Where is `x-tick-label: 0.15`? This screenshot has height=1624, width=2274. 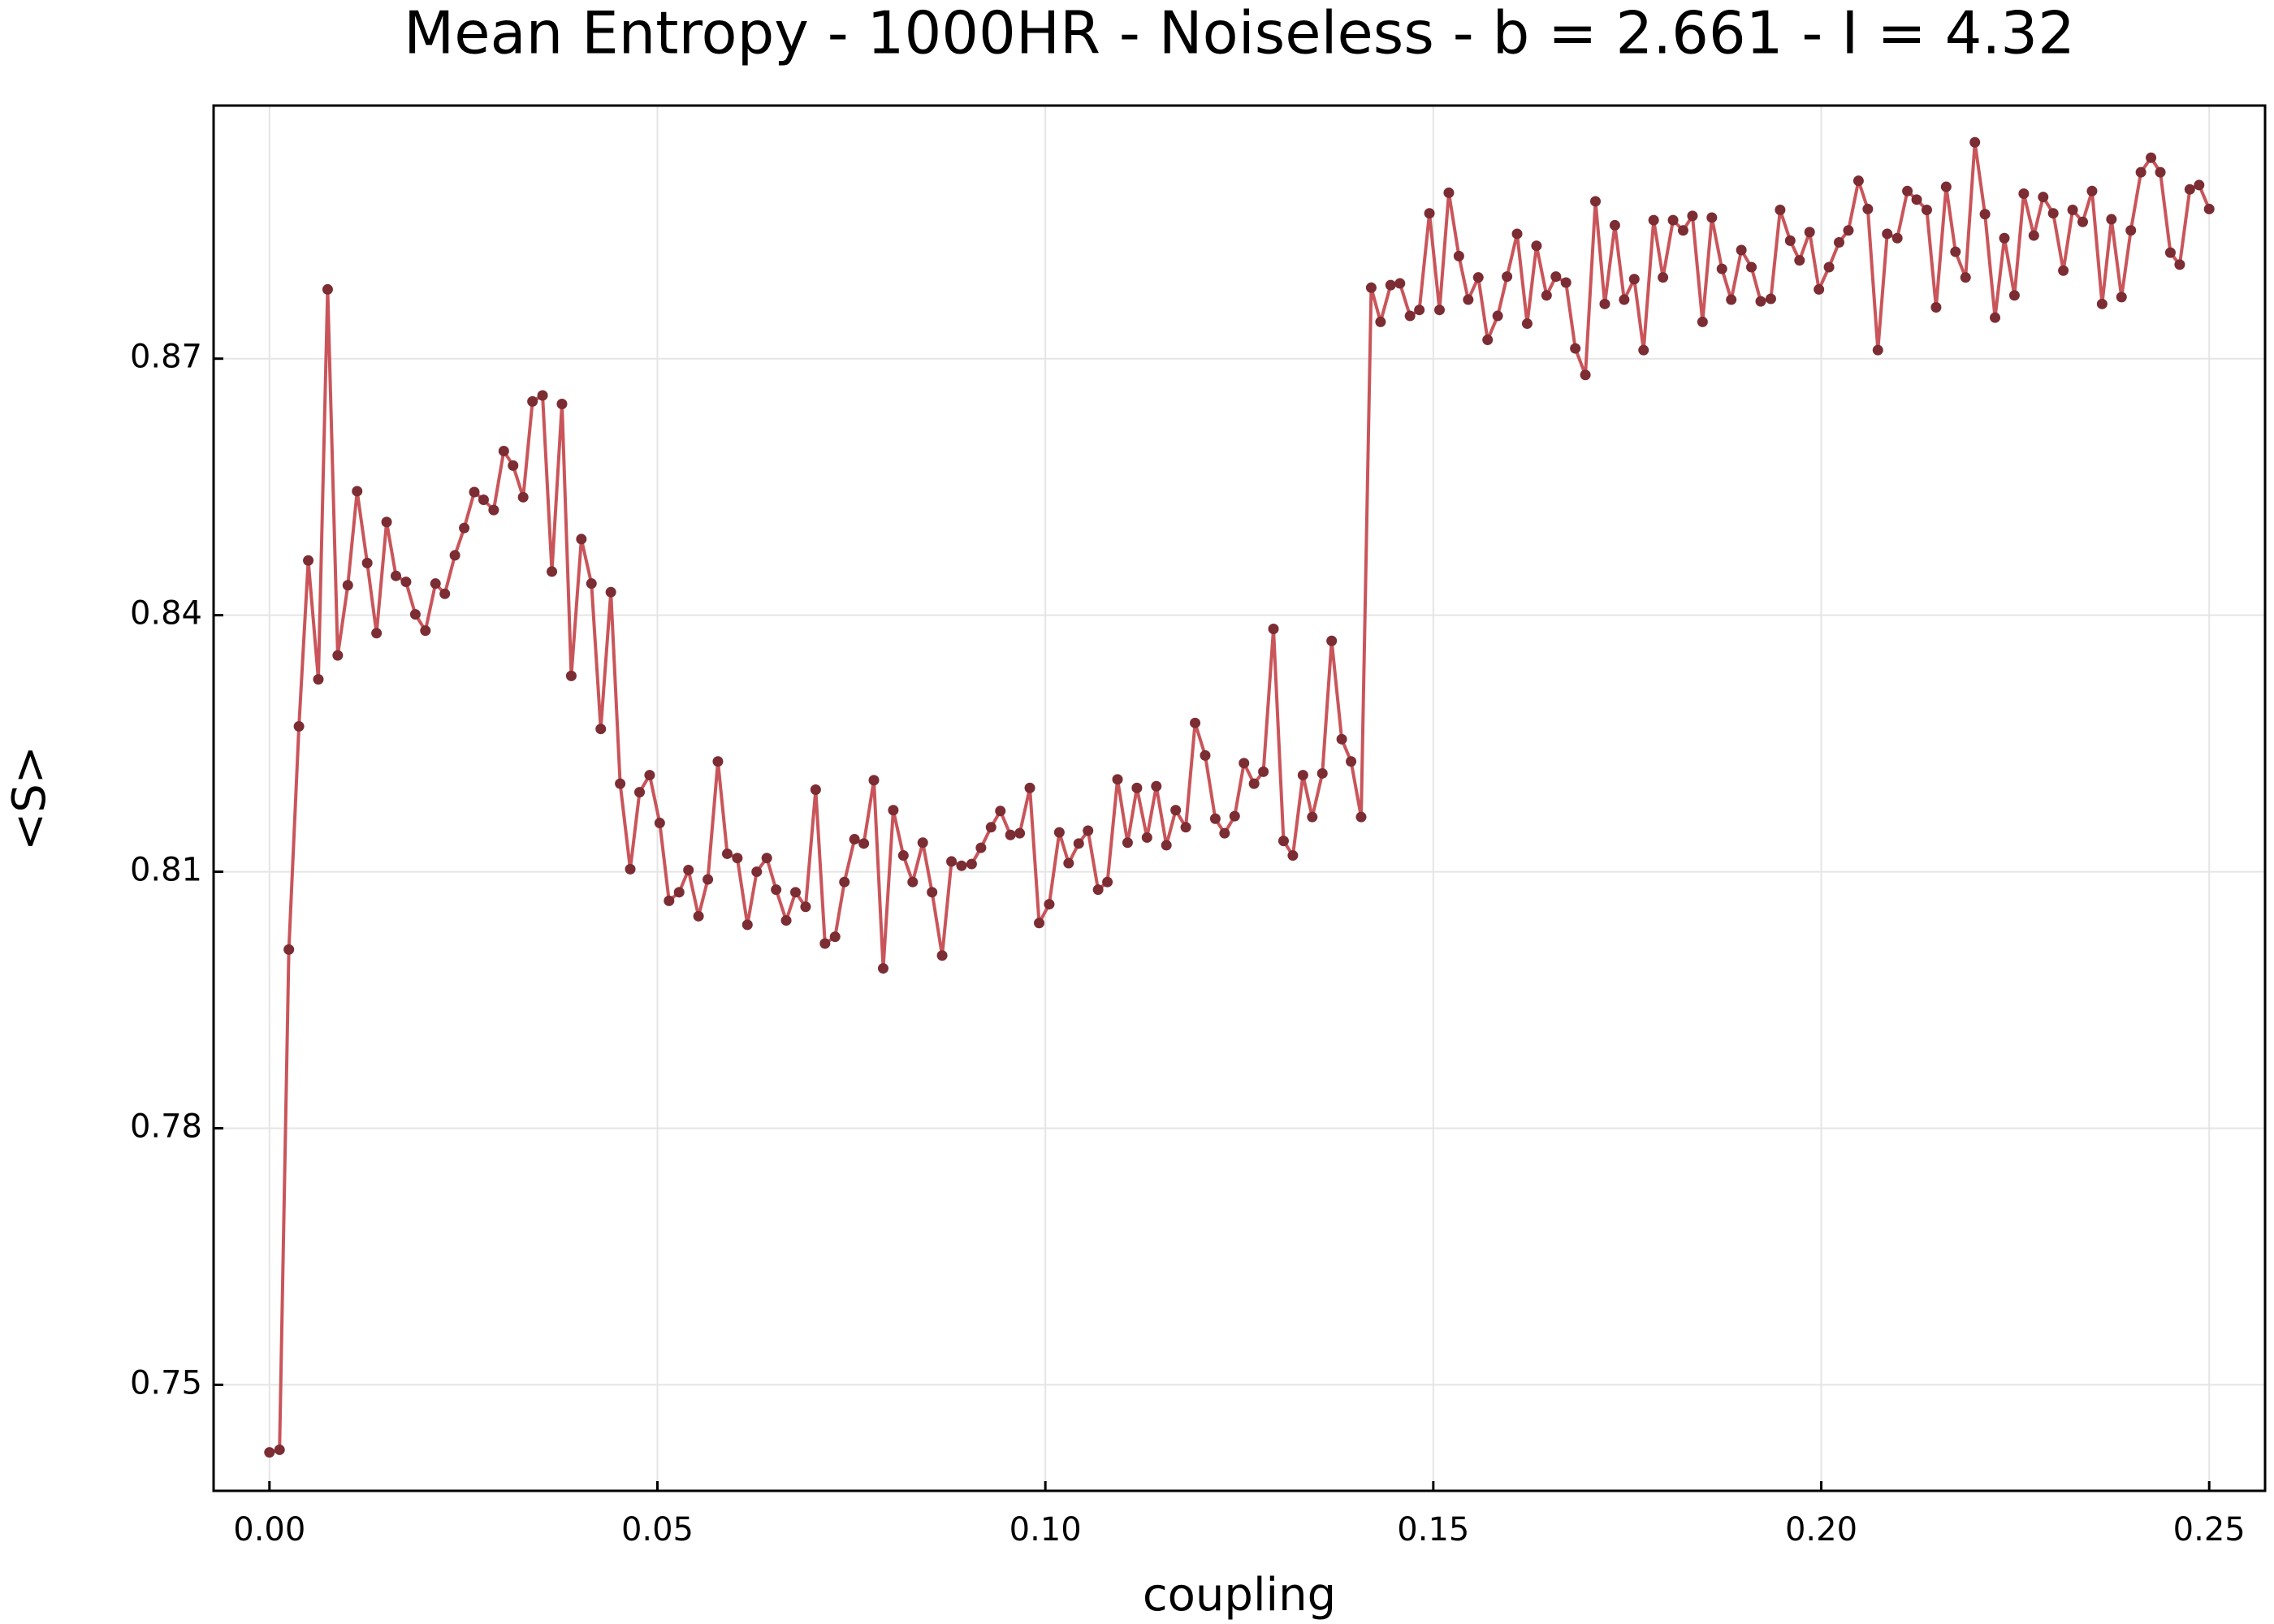
x-tick-label: 0.15 is located at coordinates (1433, 1530).